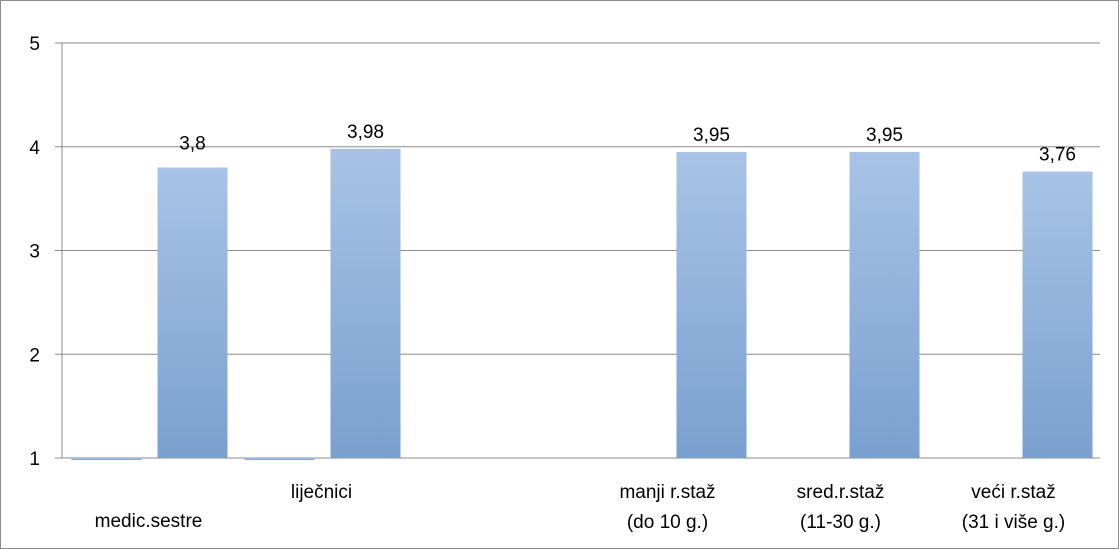 This screenshot has width=1119, height=549. What do you see at coordinates (34, 148) in the screenshot?
I see `y-tick-label: 4` at bounding box center [34, 148].